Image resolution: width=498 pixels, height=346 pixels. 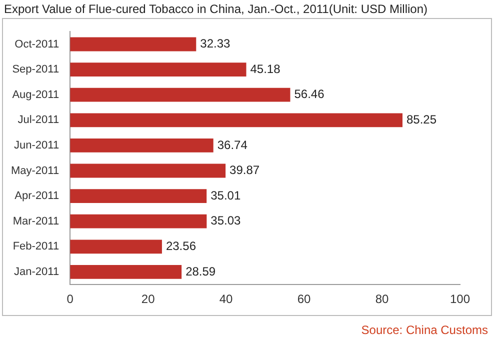 What do you see at coordinates (181, 245) in the screenshot?
I see `data-label: 23.56` at bounding box center [181, 245].